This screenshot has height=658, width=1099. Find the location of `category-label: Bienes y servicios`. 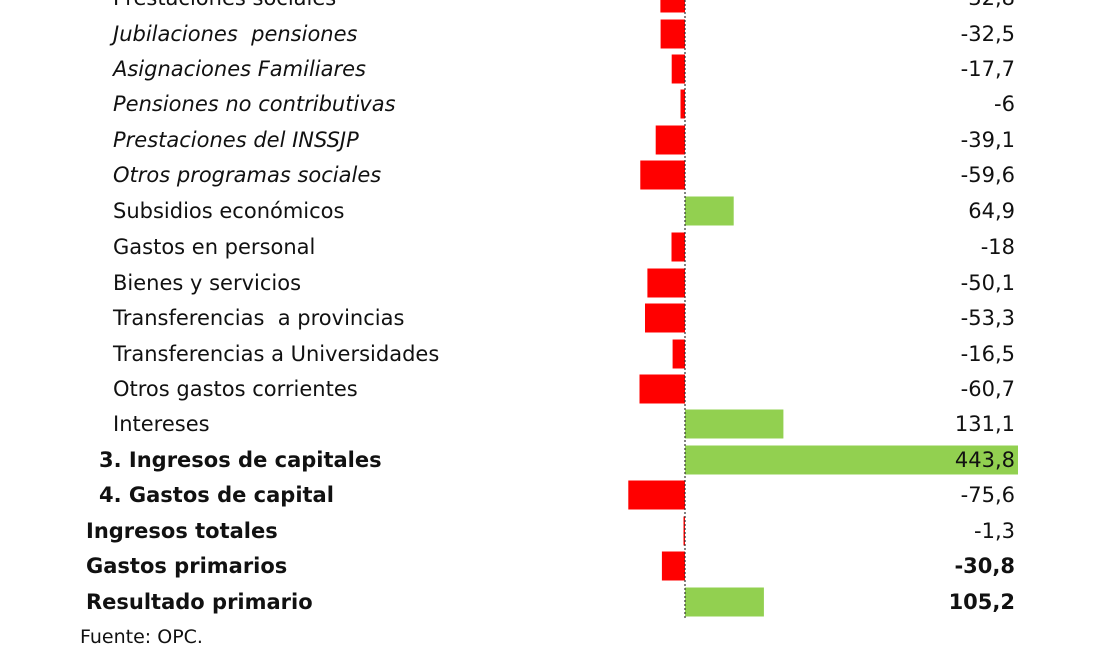

category-label: Bienes y servicios is located at coordinates (207, 283).